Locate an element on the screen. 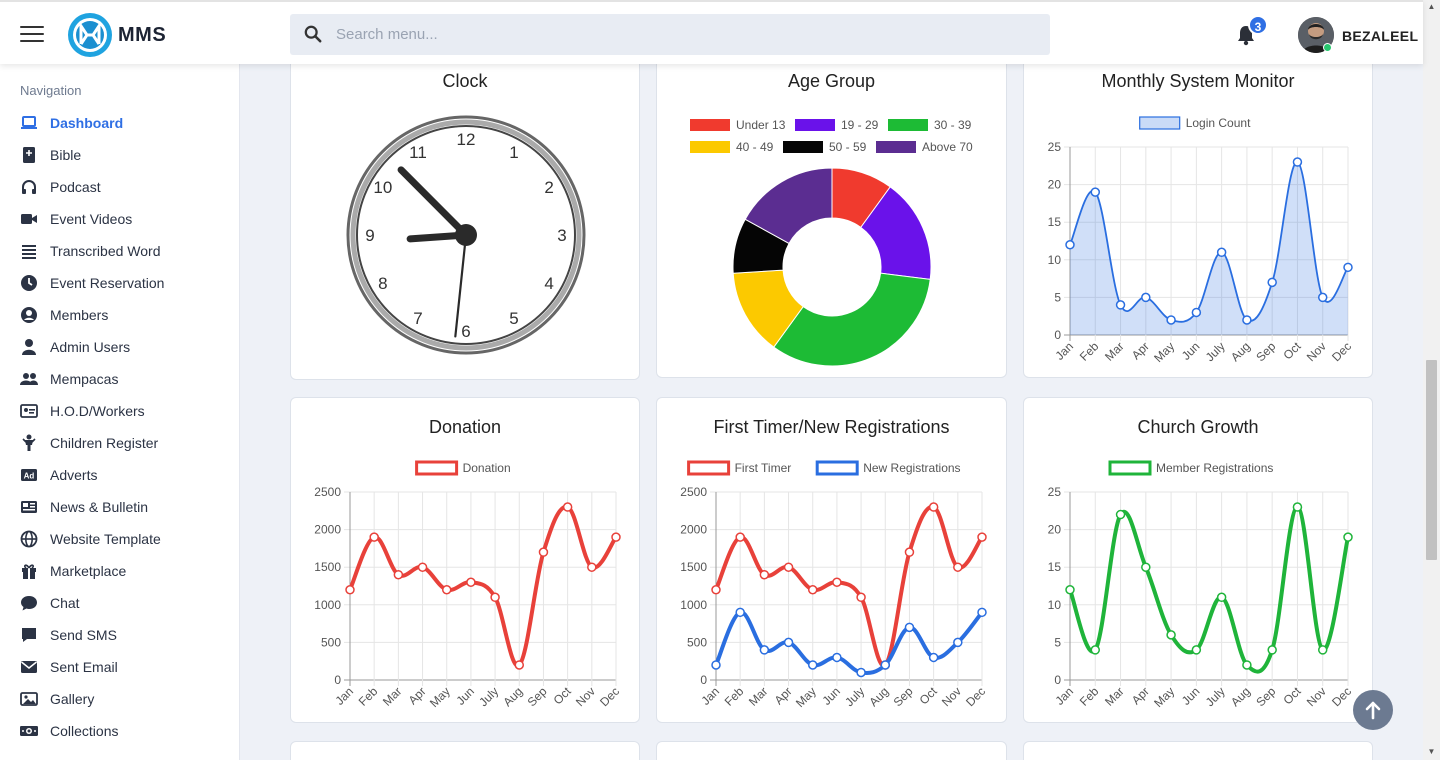 This screenshot has height=760, width=1440. sidebar-item-label: Bible is located at coordinates (66, 155).